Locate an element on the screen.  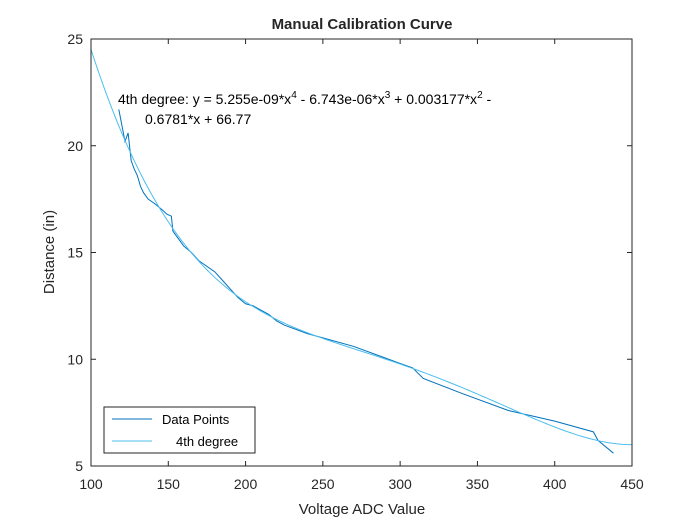
x-tick-label: 250 is located at coordinates (323, 484).